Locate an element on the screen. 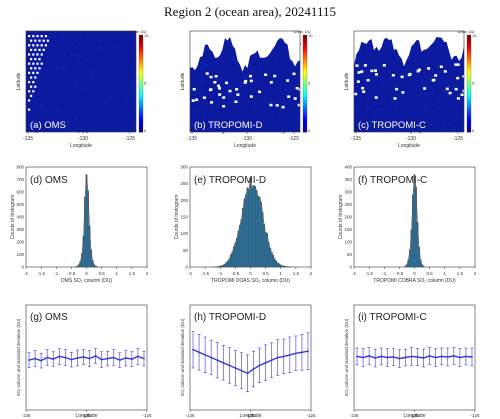 This screenshot has width=500, height=419. y-tick-label: 150 is located at coordinates (348, 229).